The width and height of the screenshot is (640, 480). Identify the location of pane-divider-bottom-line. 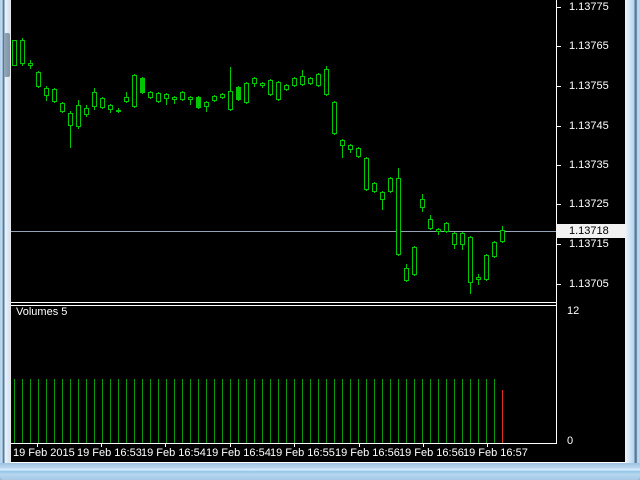
(284, 305).